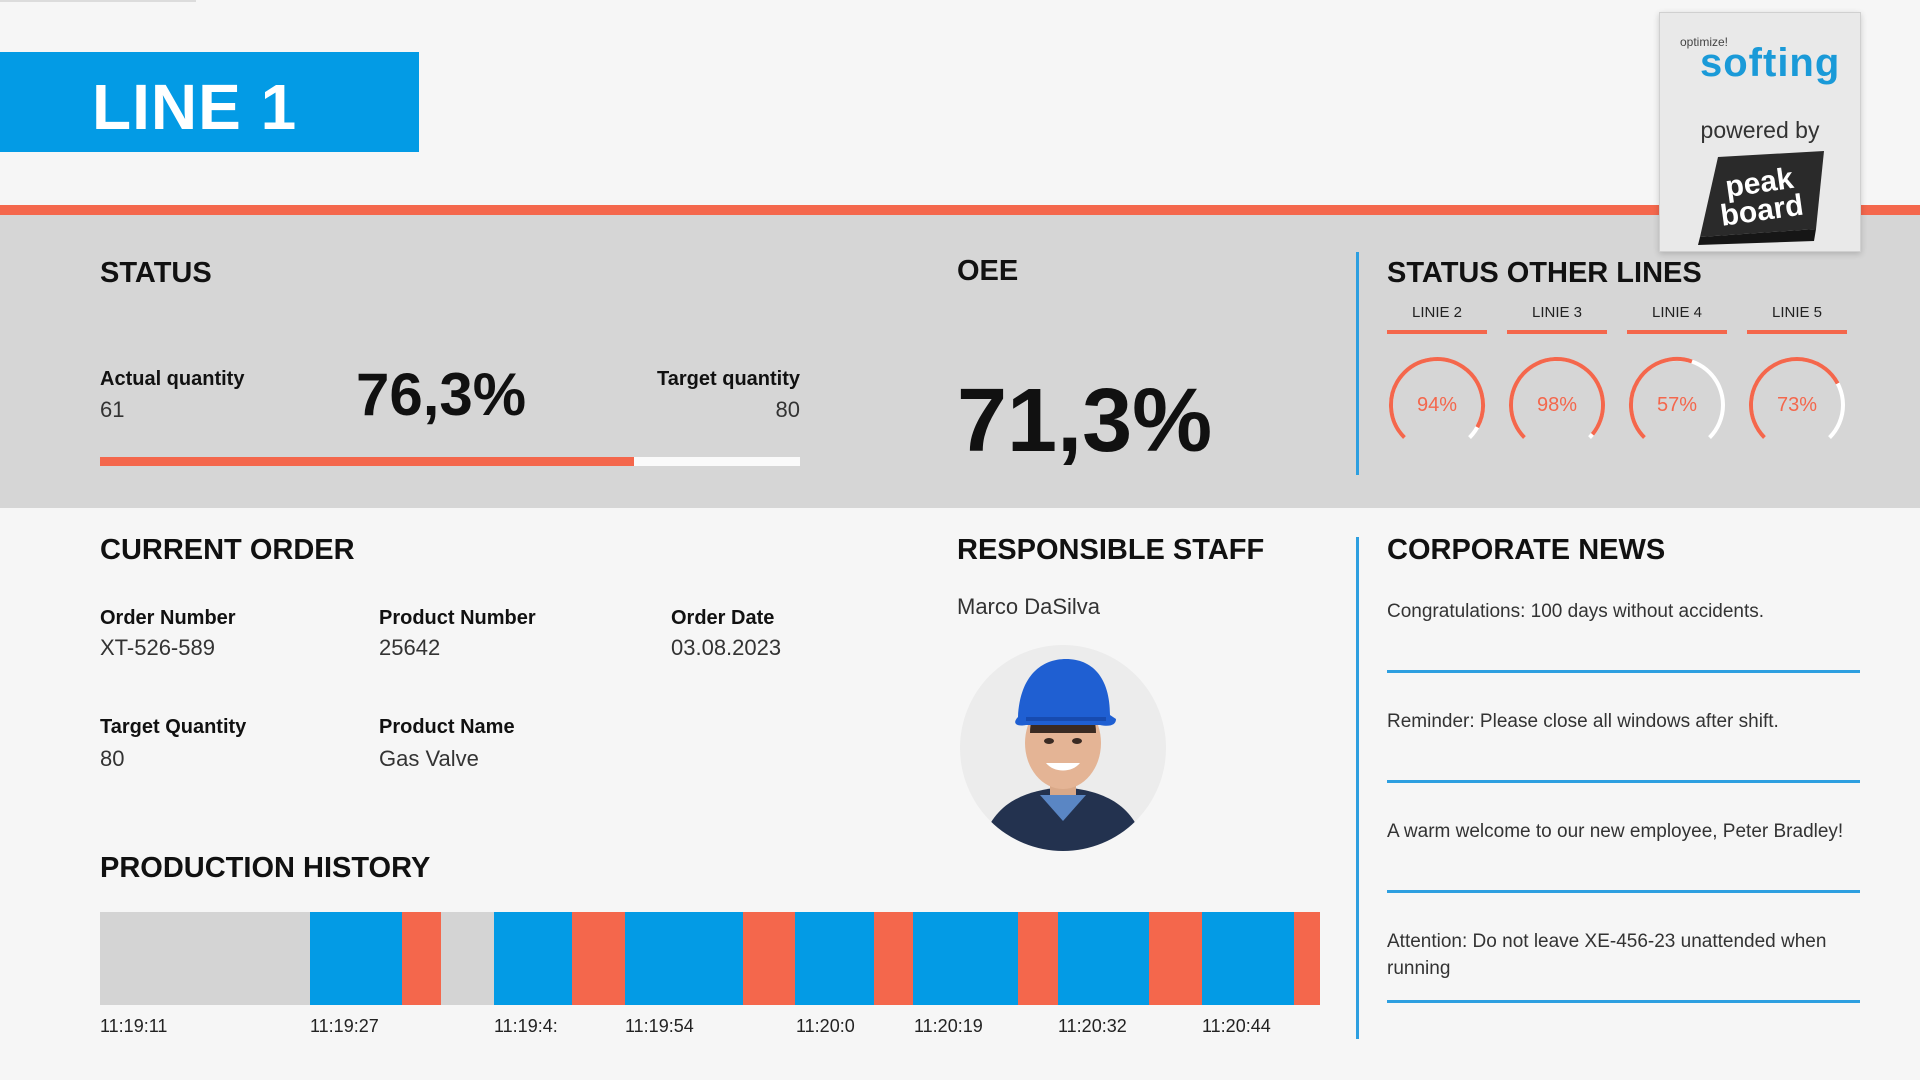 Image resolution: width=1920 pixels, height=1080 pixels. What do you see at coordinates (728, 379) in the screenshot?
I see `target-quantity-label: Target quantity` at bounding box center [728, 379].